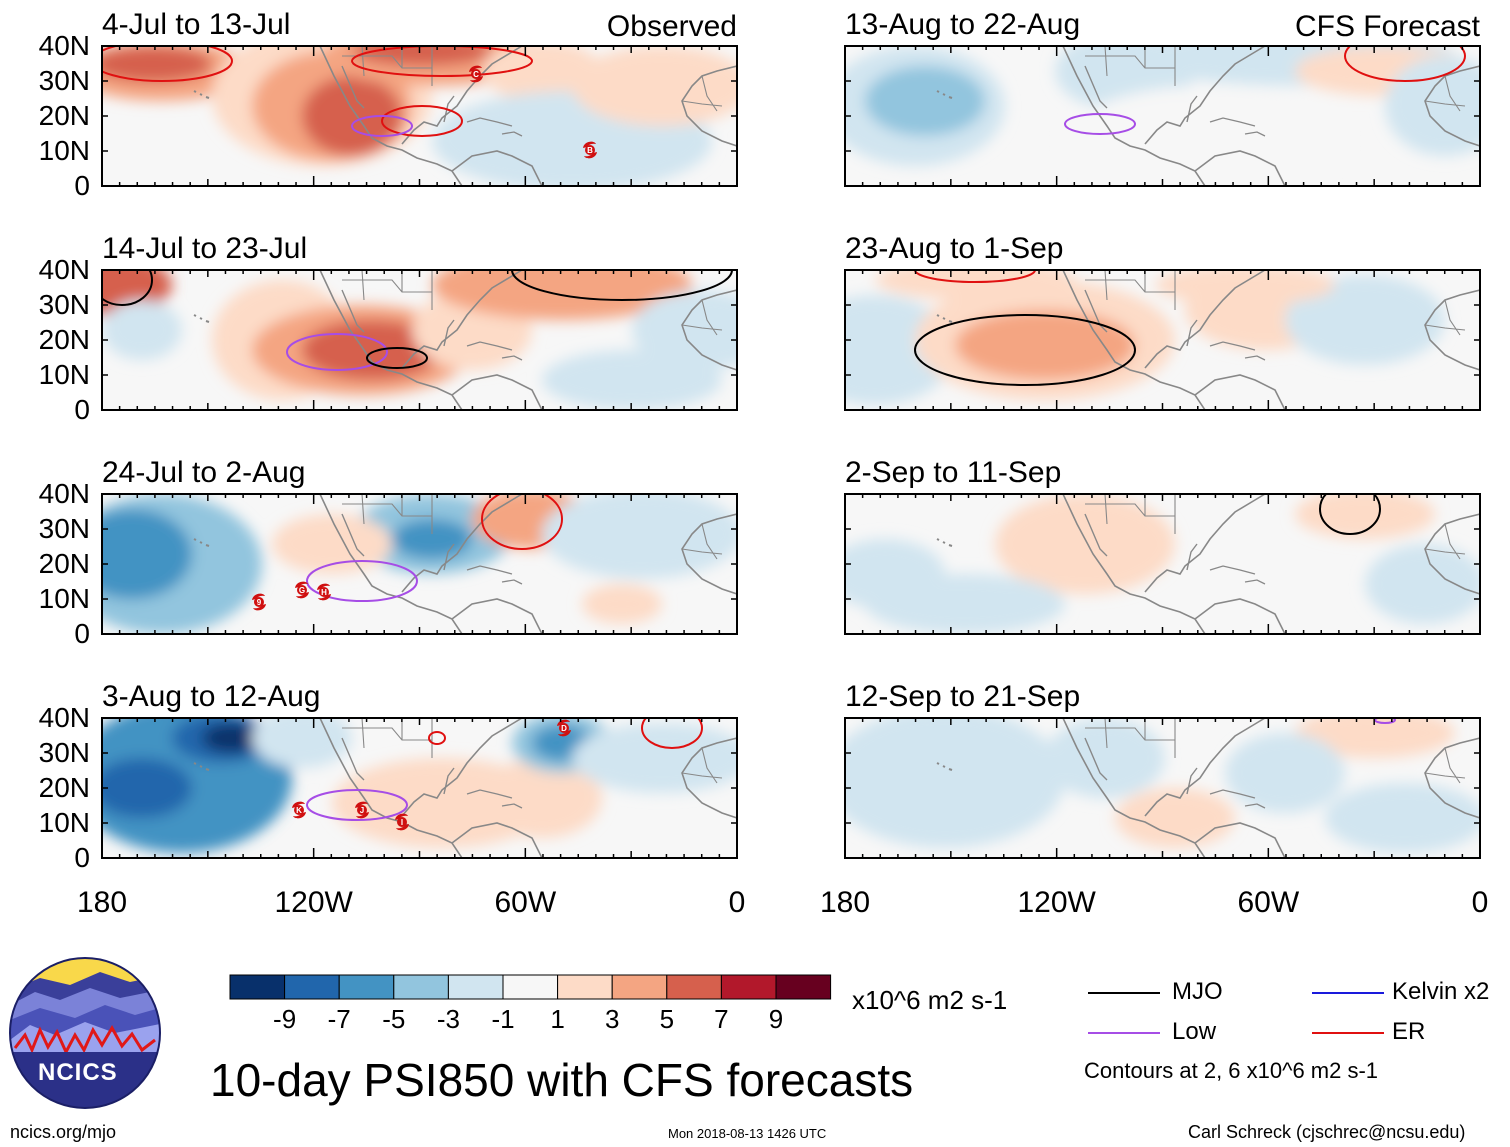 The image size is (1510, 1147). Describe the element at coordinates (78, 1072) in the screenshot. I see `logo-text: NCICS` at that location.